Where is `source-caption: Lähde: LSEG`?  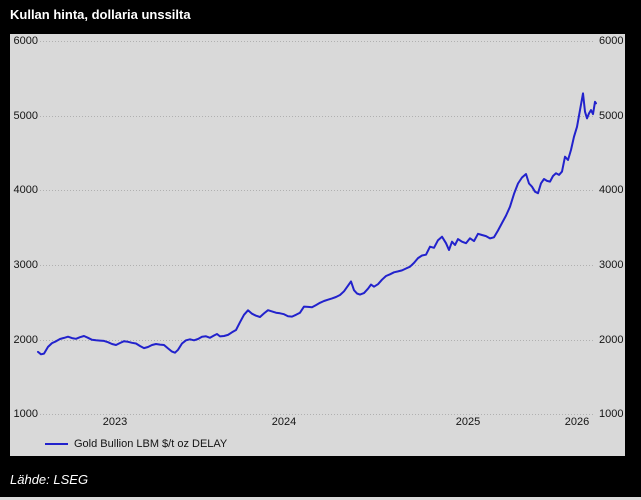
source-caption: Lähde: LSEG is located at coordinates (49, 479).